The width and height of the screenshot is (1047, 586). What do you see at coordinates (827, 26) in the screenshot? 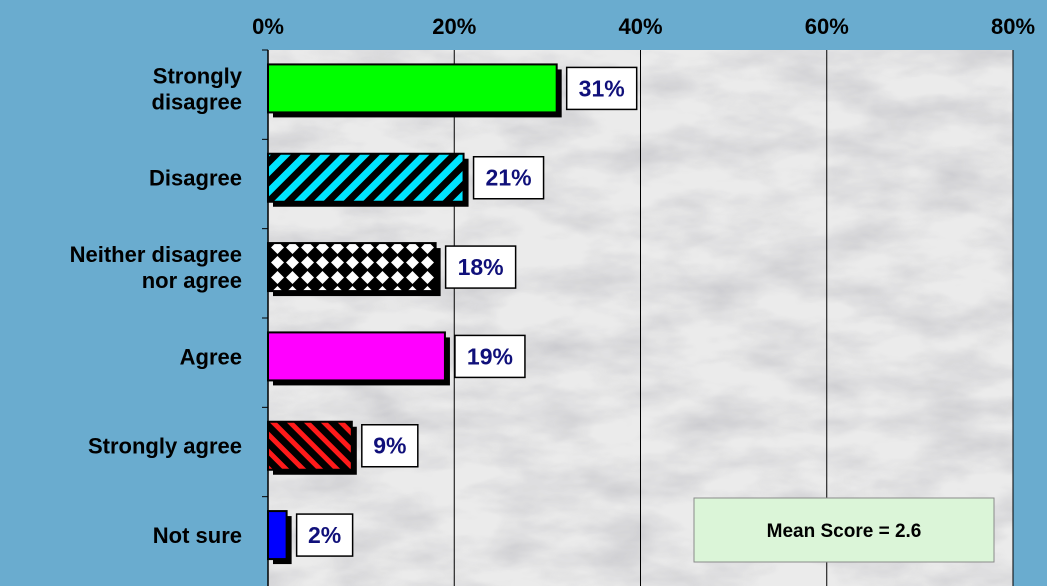
I see `x-tick-label: 60%` at bounding box center [827, 26].